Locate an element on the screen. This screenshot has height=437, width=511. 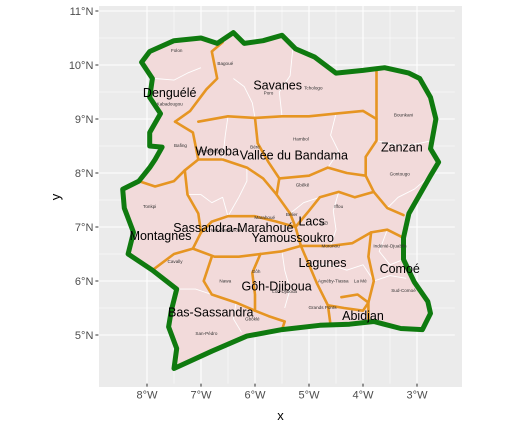
region-label: Montagnes is located at coordinates (161, 236).